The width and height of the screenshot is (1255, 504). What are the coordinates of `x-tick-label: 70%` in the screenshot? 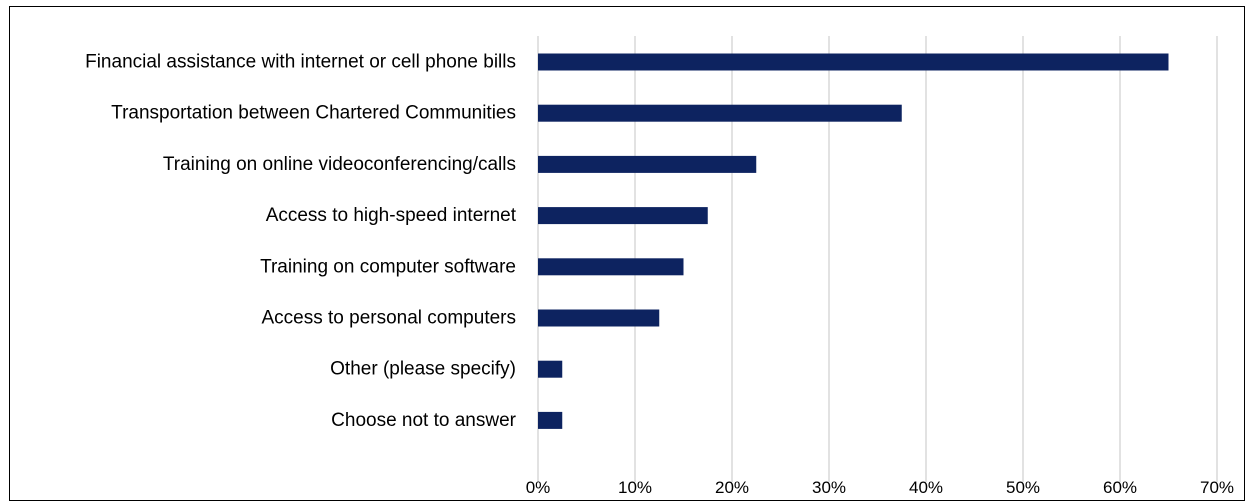 It's located at (1217, 487).